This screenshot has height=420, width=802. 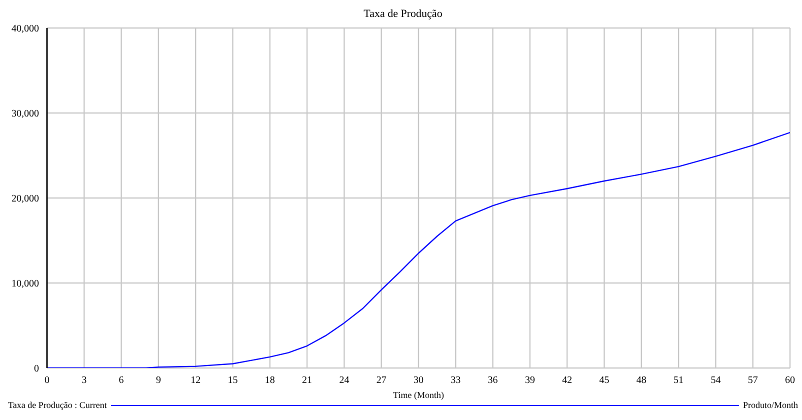 What do you see at coordinates (641, 380) in the screenshot?
I see `x-tick-label: 48` at bounding box center [641, 380].